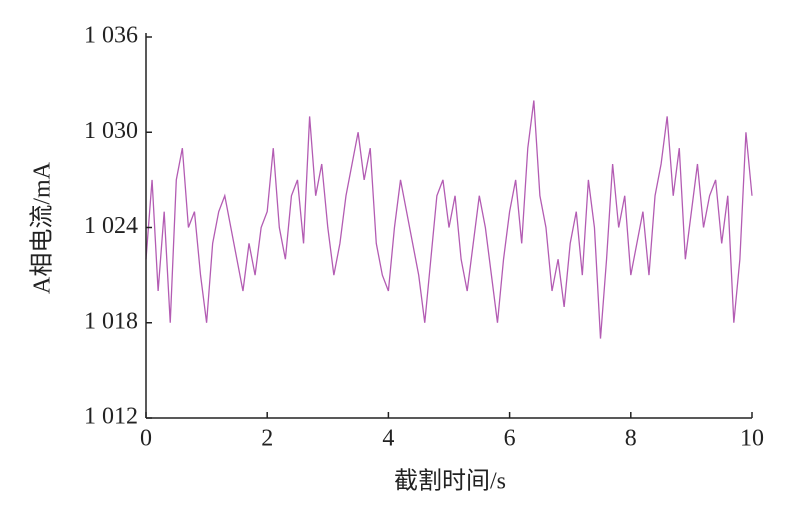 This screenshot has height=521, width=800. I want to click on y-axis-label: A相电流/mA, so click(42, 227).